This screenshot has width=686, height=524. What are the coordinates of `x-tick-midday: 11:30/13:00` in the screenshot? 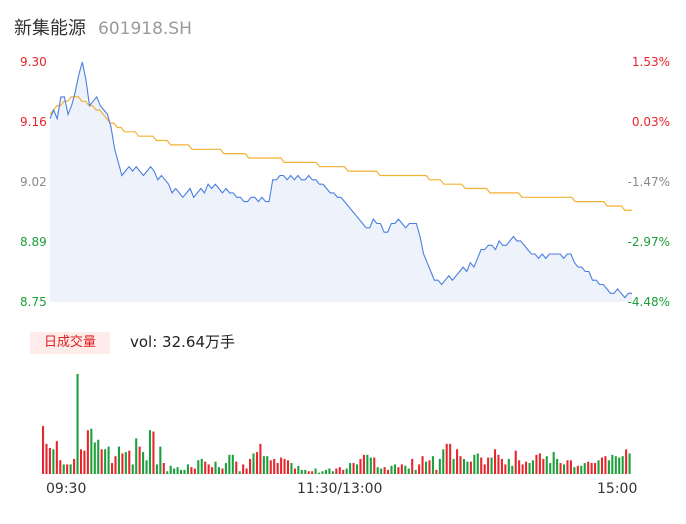 It's located at (340, 489).